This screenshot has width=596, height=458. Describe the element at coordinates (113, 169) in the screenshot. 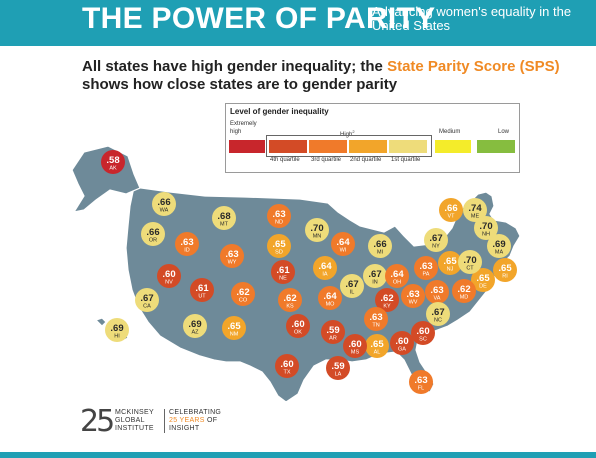

I see `state-abbr-label: AK` at that location.